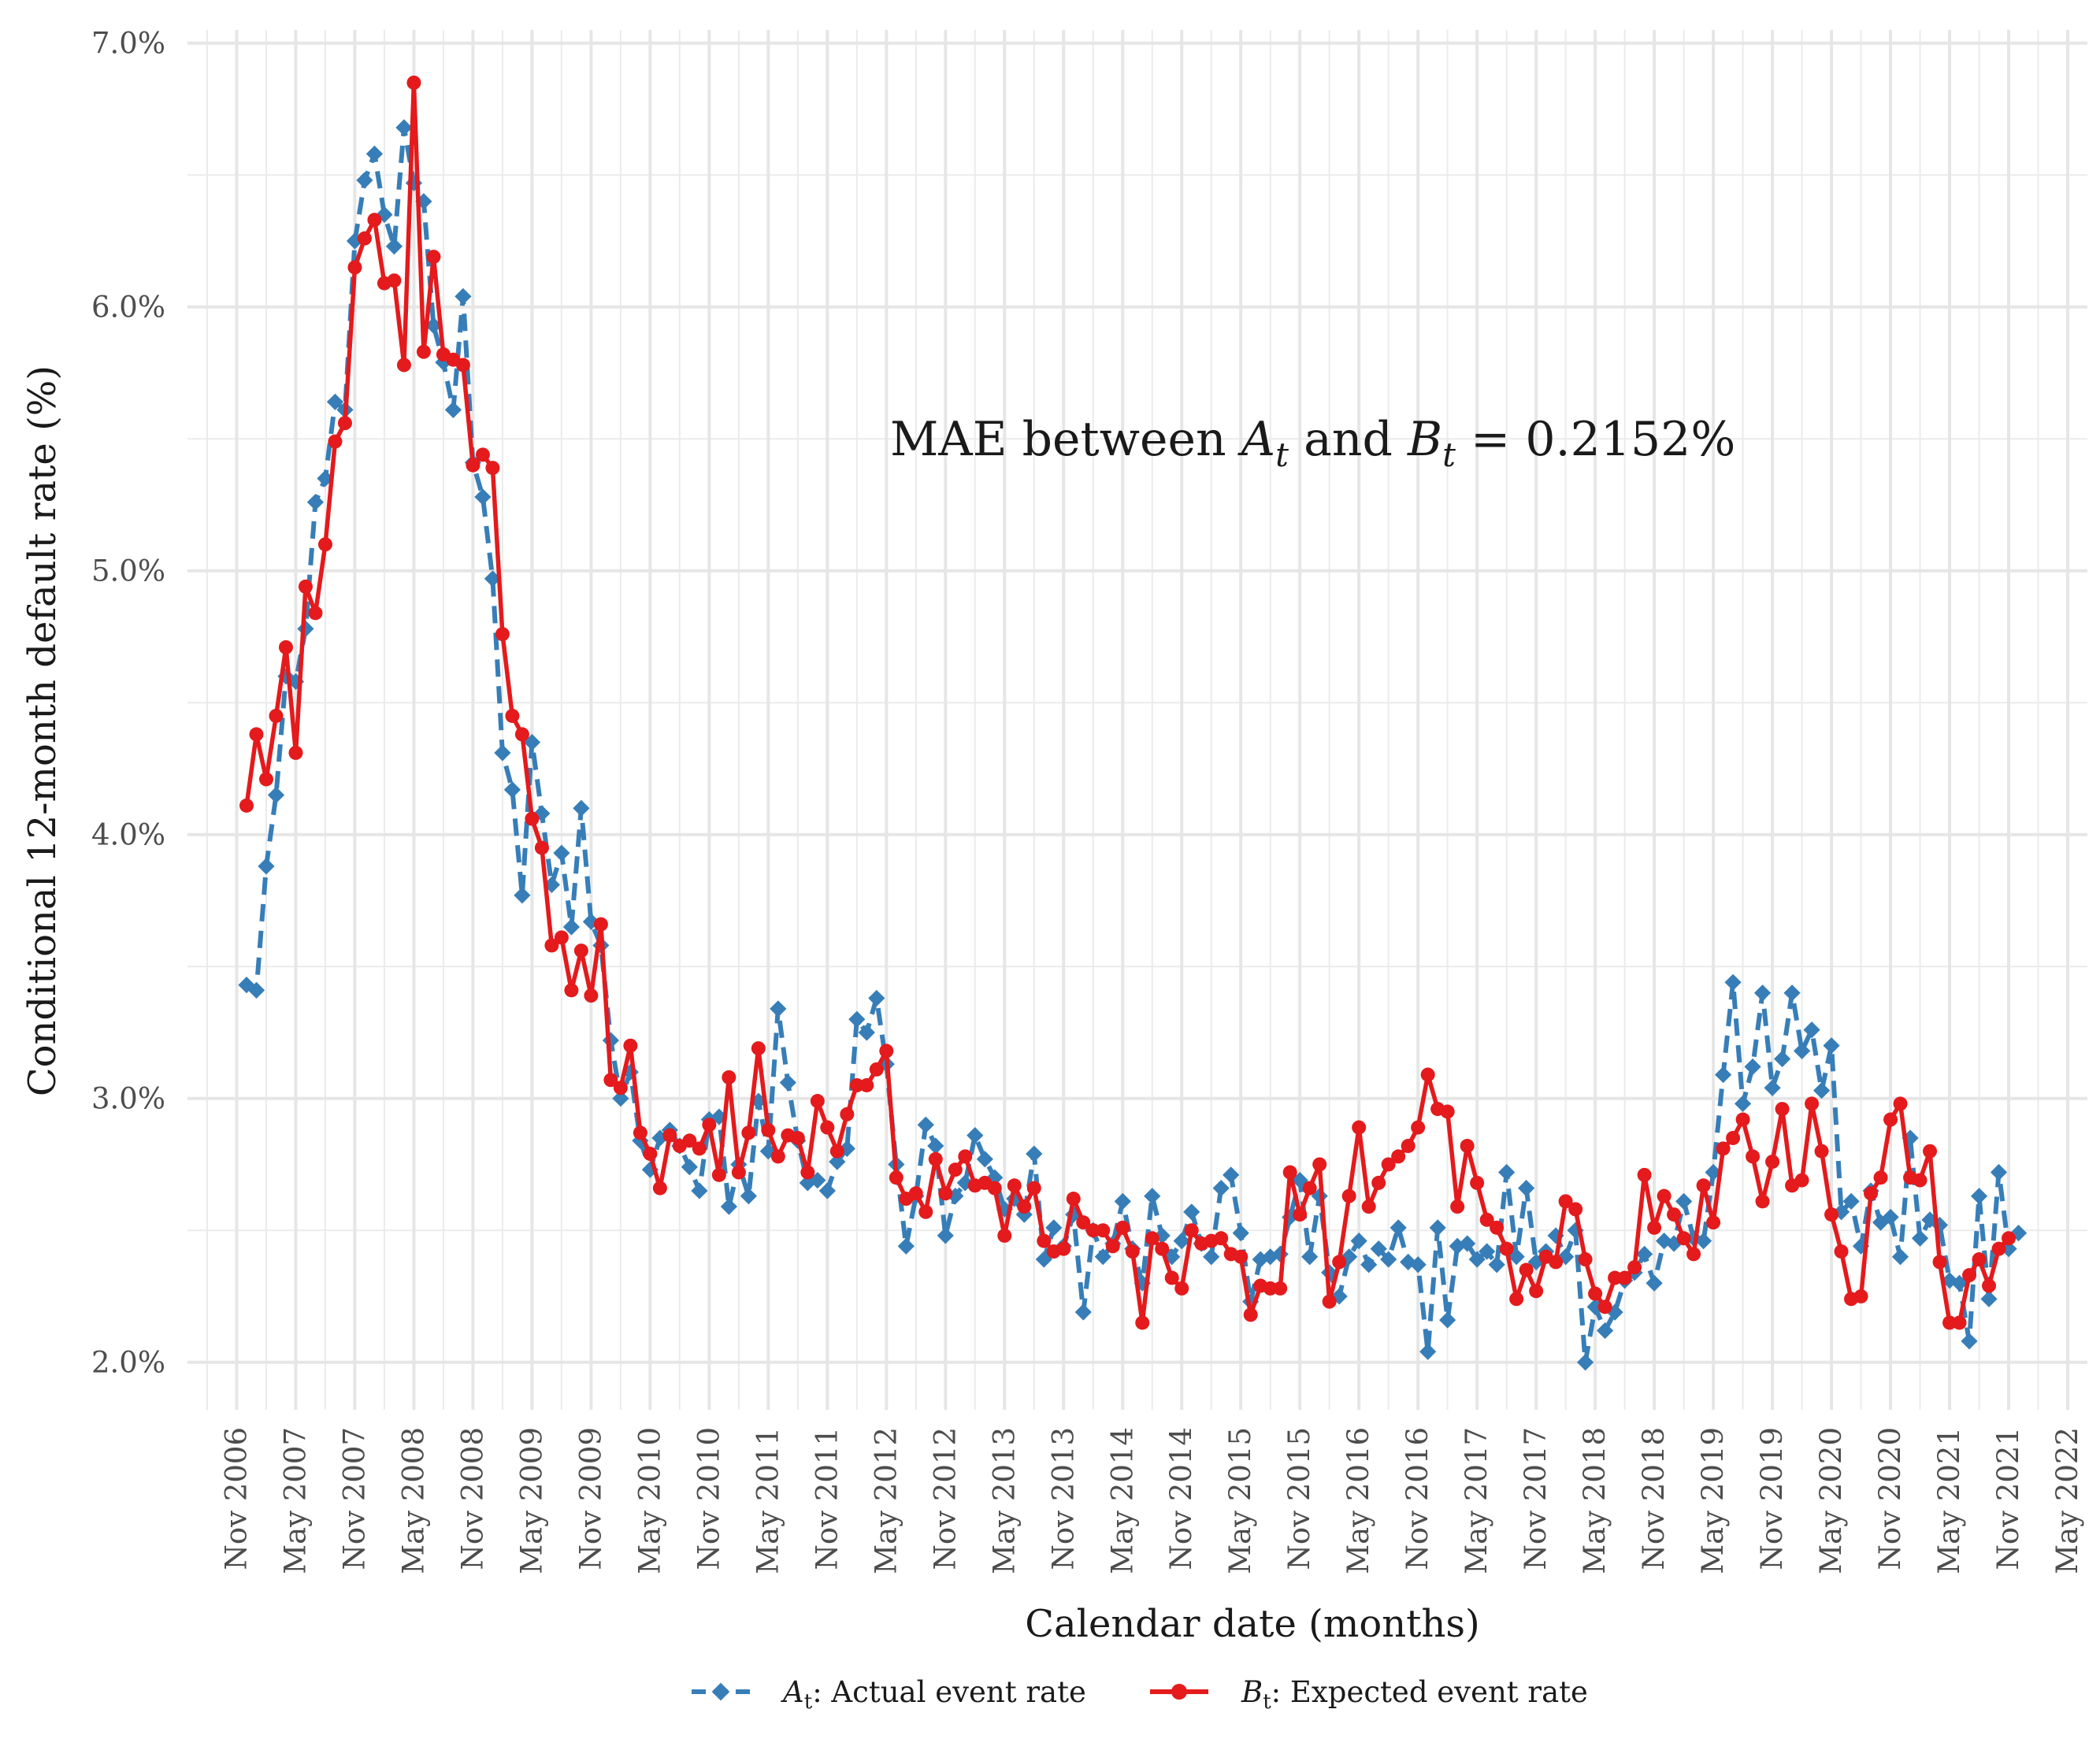  I want to click on x-tick-label: Nov 2008, so click(472, 1498).